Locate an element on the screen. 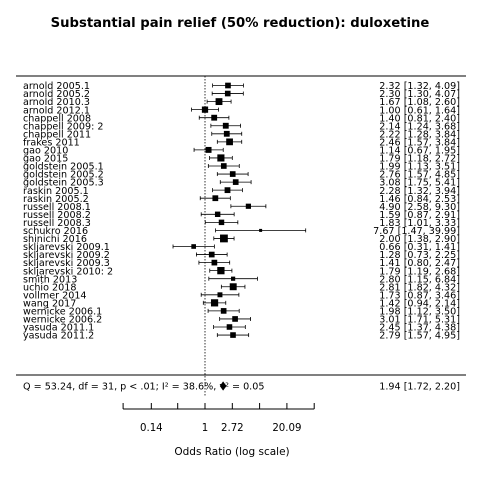 This screenshot has width=480, height=480. study-ci-text: 2.80 [1.15, 6.84] is located at coordinates (419, 279).